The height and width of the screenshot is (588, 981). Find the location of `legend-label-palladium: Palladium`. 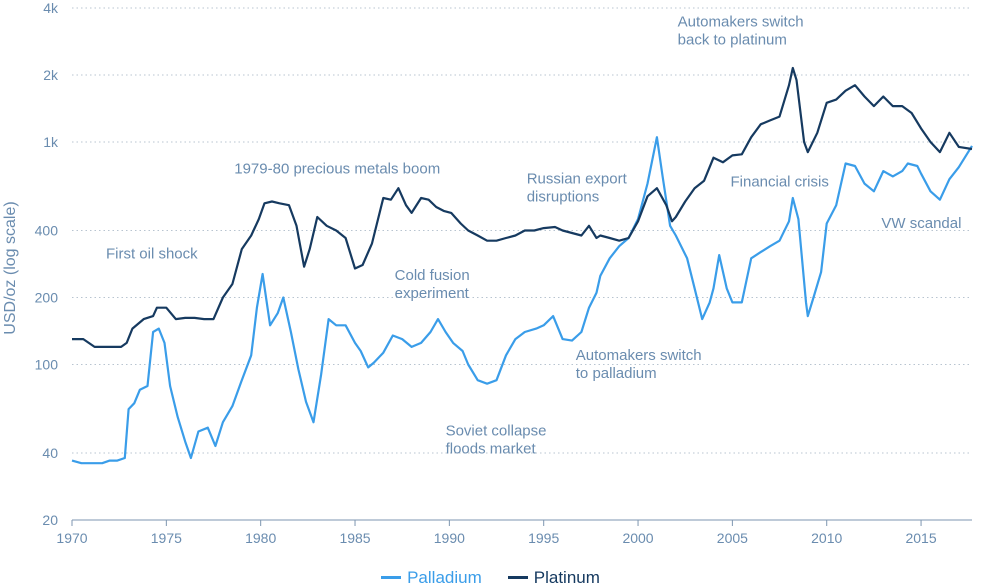

legend-label-palladium: Palladium is located at coordinates (444, 577).